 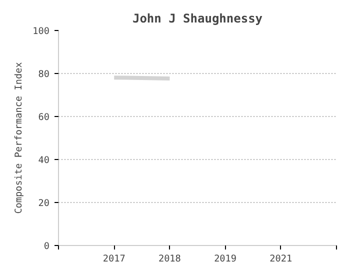 I want to click on y-tick-label: 40, so click(x=44, y=160).